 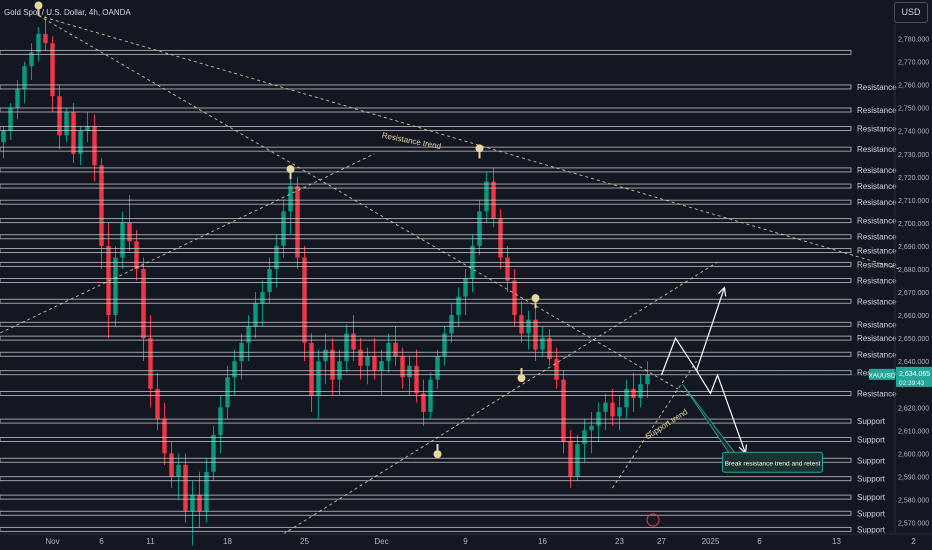 What do you see at coordinates (480, 541) in the screenshot?
I see `time-axis: Nov 6 11 18 25 Dec 9 16 23 27 2025 6 13 2` at bounding box center [480, 541].